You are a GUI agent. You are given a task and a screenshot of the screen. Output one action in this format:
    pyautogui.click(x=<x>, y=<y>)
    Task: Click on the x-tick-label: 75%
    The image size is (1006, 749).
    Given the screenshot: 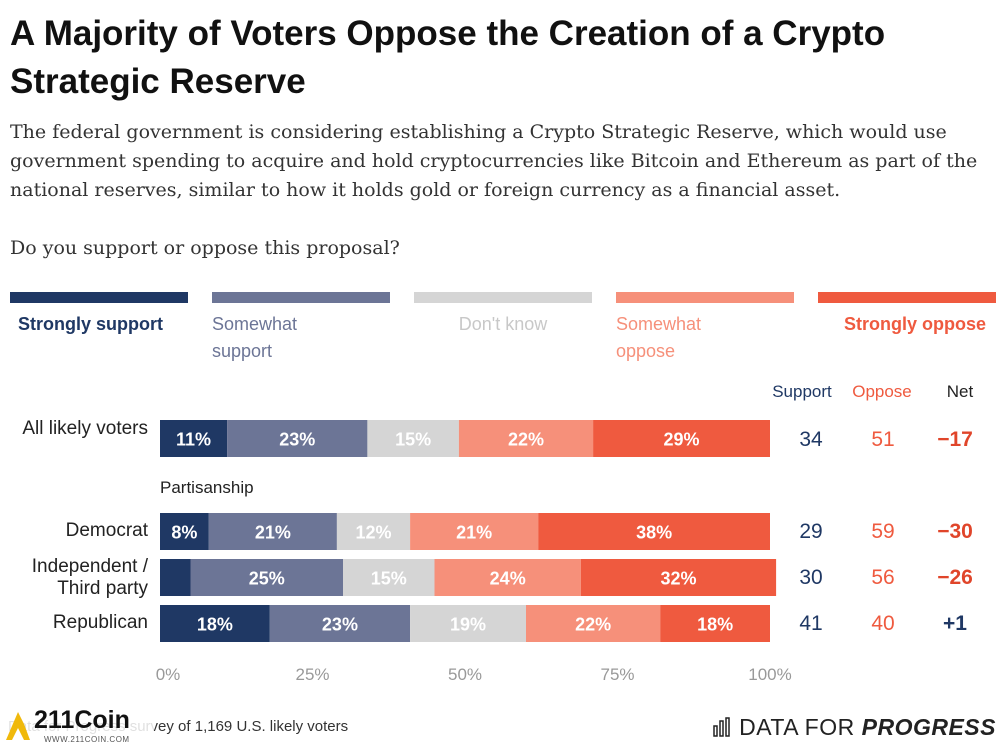 What is the action you would take?
    pyautogui.click(x=617, y=674)
    